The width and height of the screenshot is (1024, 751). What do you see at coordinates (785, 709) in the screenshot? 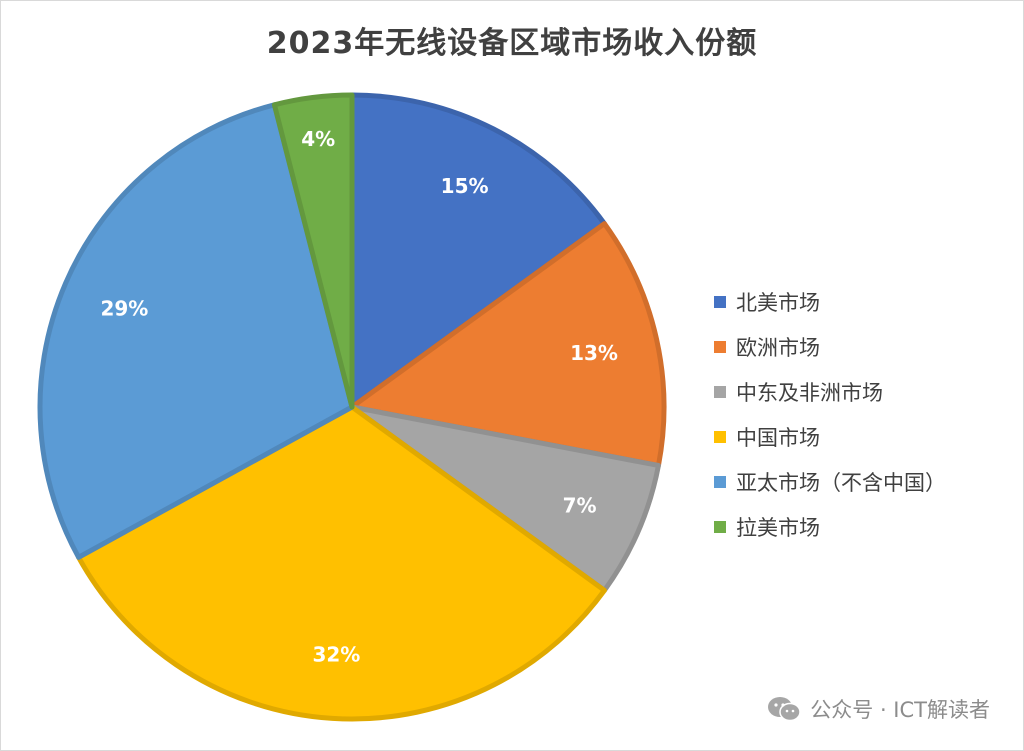
I see `wechat-icon` at bounding box center [785, 709].